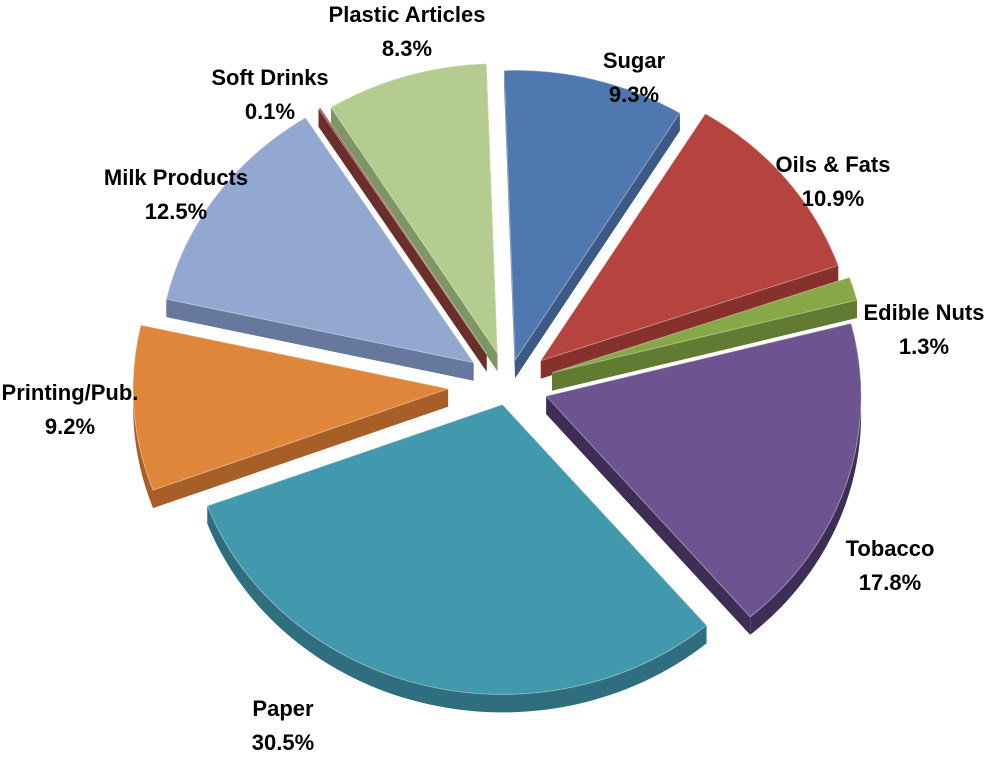 Image resolution: width=1000 pixels, height=763 pixels. Describe the element at coordinates (291, 407) in the screenshot. I see `slice-printing-pub` at that location.